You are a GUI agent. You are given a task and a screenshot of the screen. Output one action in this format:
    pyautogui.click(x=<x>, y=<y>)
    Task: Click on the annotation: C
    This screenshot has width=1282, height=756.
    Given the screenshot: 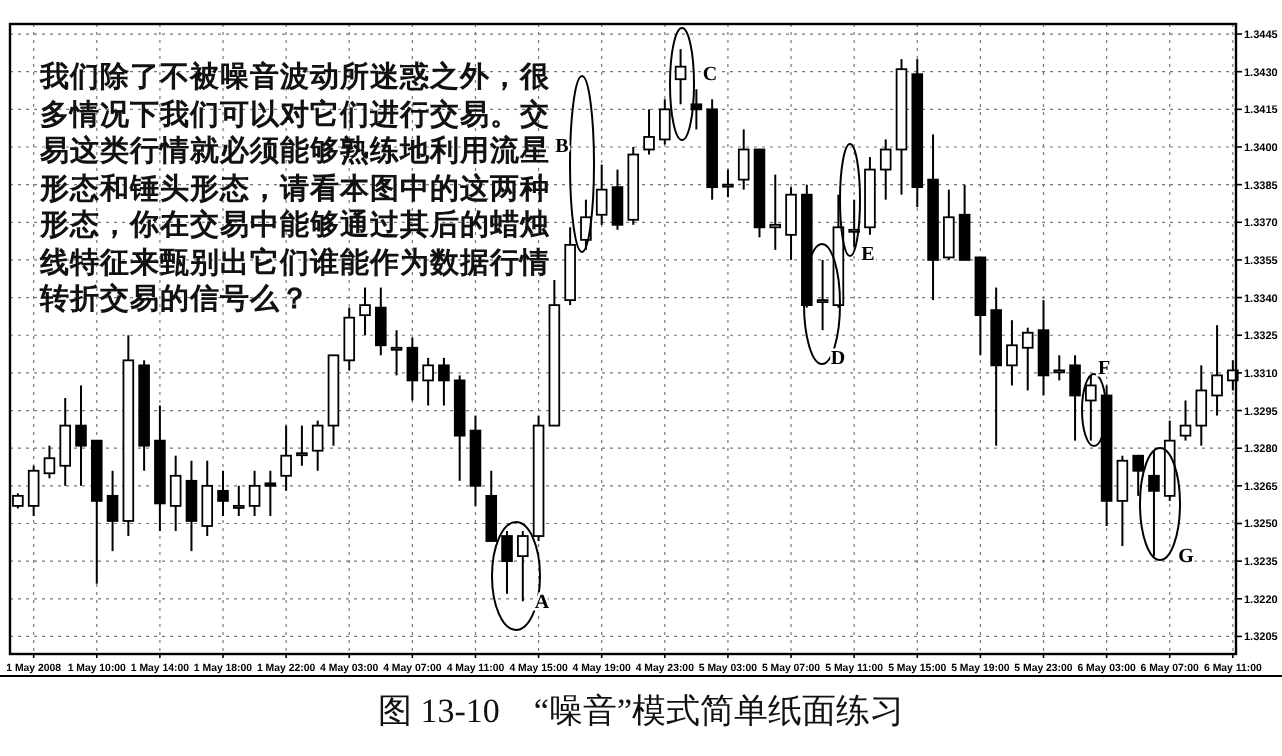 What is the action you would take?
    pyautogui.click(x=710, y=75)
    